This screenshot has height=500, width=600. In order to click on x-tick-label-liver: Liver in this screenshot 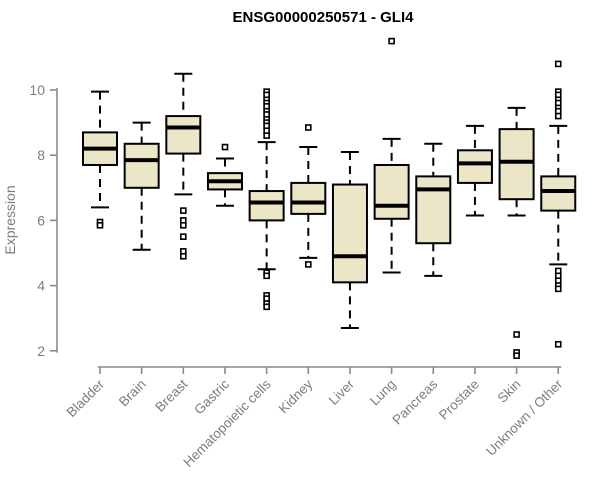, I will do `click(342, 392)`.